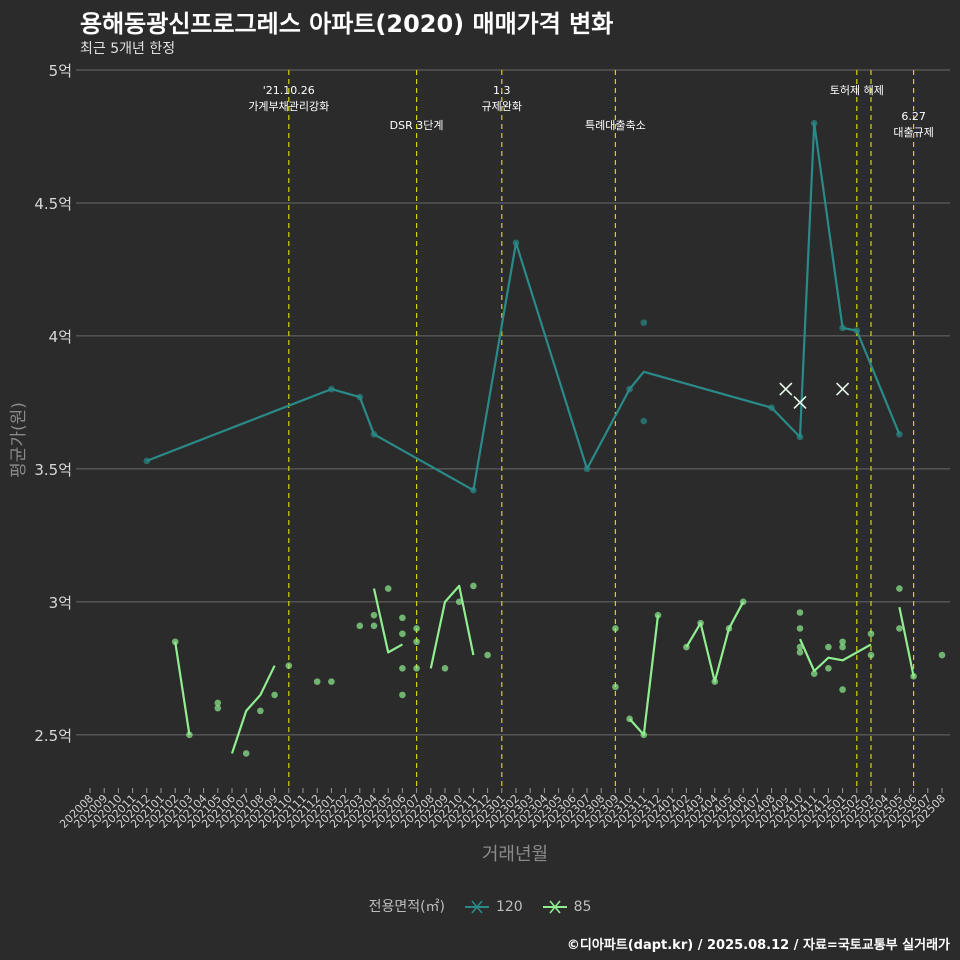 This screenshot has width=960, height=960. What do you see at coordinates (417, 125) in the screenshot?
I see `event-label: DSR 3단계` at bounding box center [417, 125].